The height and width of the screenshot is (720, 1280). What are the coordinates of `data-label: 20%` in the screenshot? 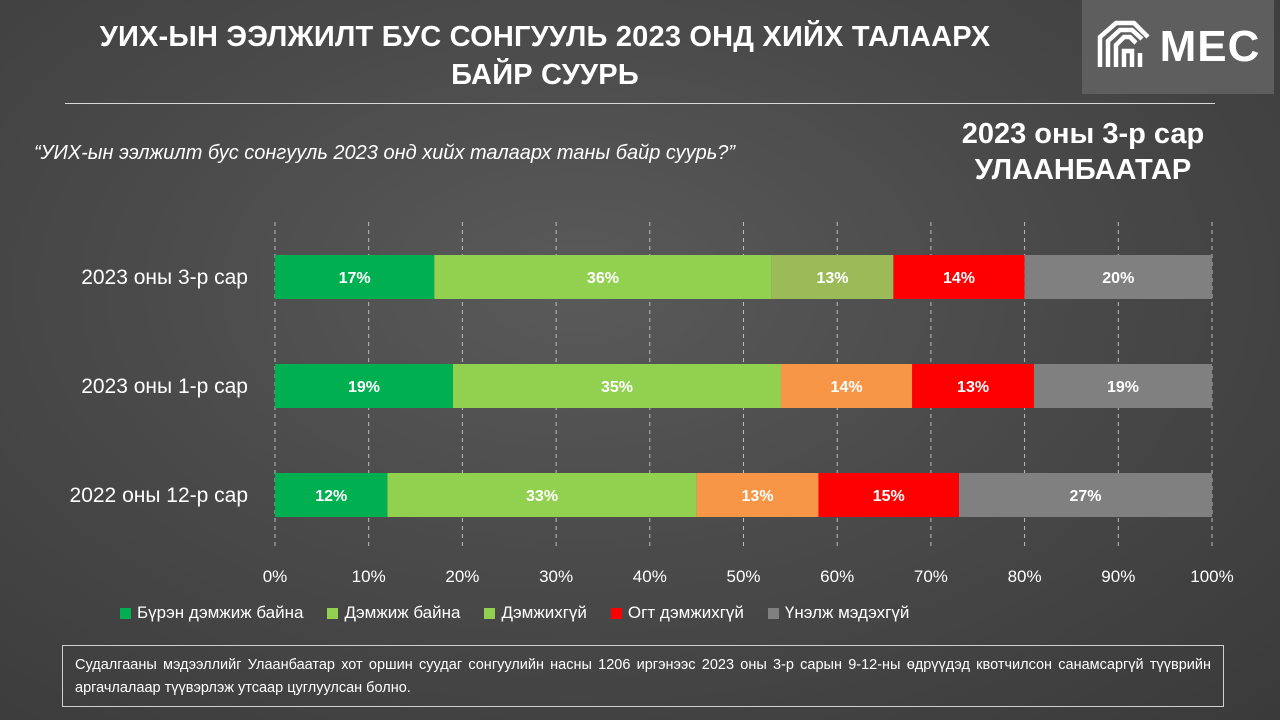 It's located at (1118, 278).